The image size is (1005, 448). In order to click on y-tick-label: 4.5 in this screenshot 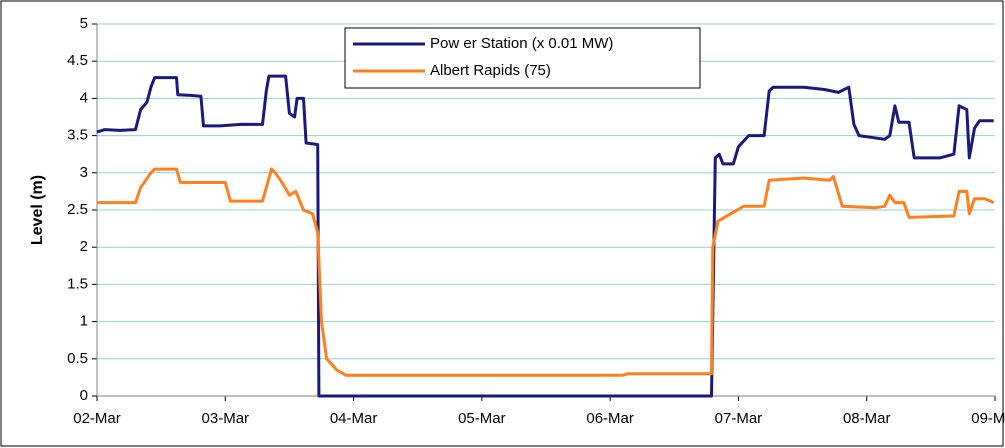, I will do `click(77, 60)`.